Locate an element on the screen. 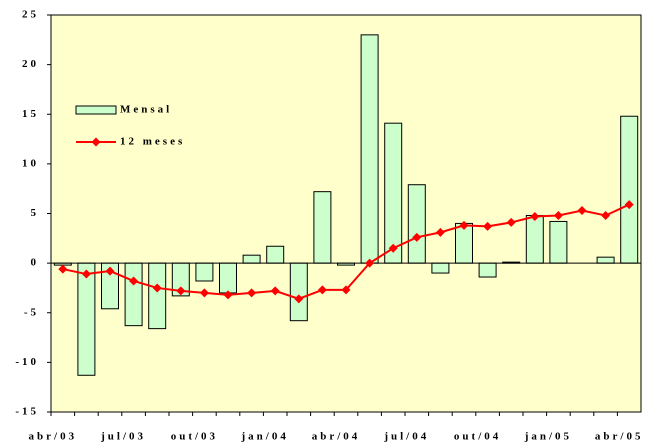 The width and height of the screenshot is (652, 448). y-tick-label: -10 is located at coordinates (27, 362).